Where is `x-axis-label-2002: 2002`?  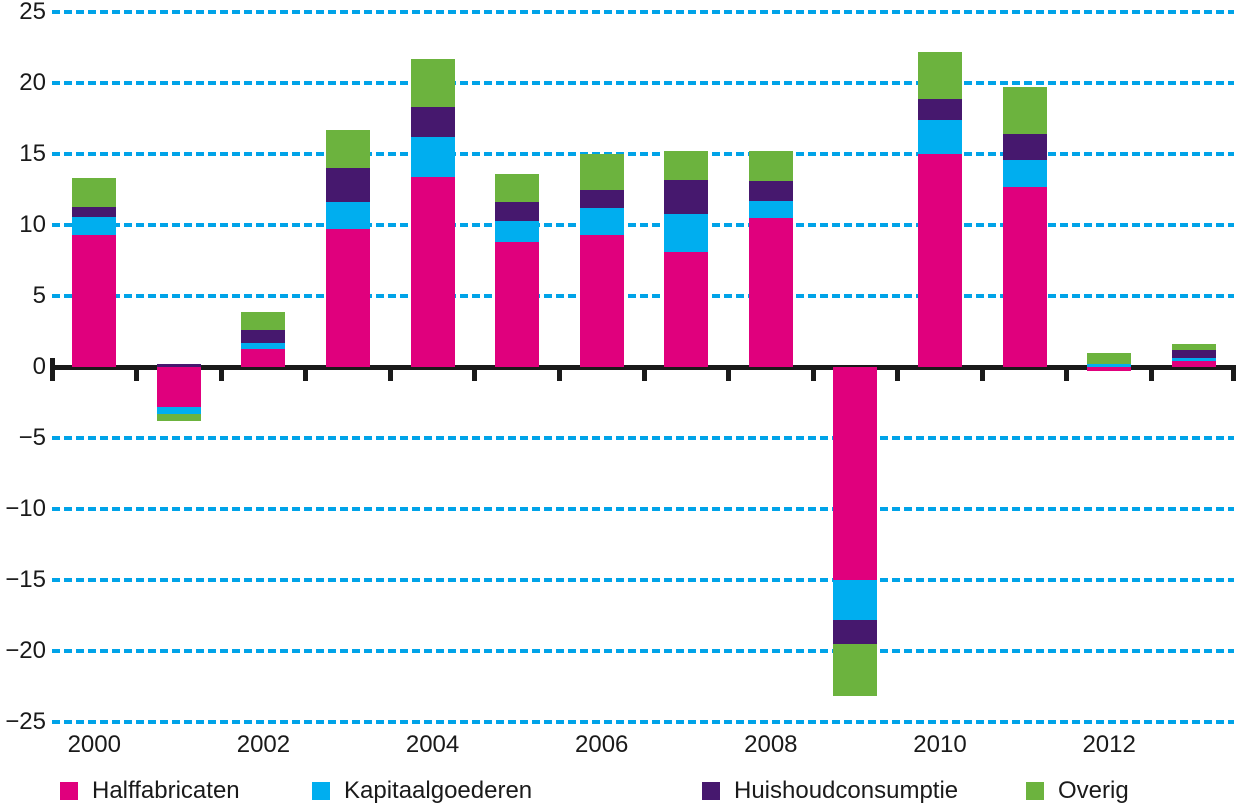
x-axis-label-2002: 2002 is located at coordinates (263, 744).